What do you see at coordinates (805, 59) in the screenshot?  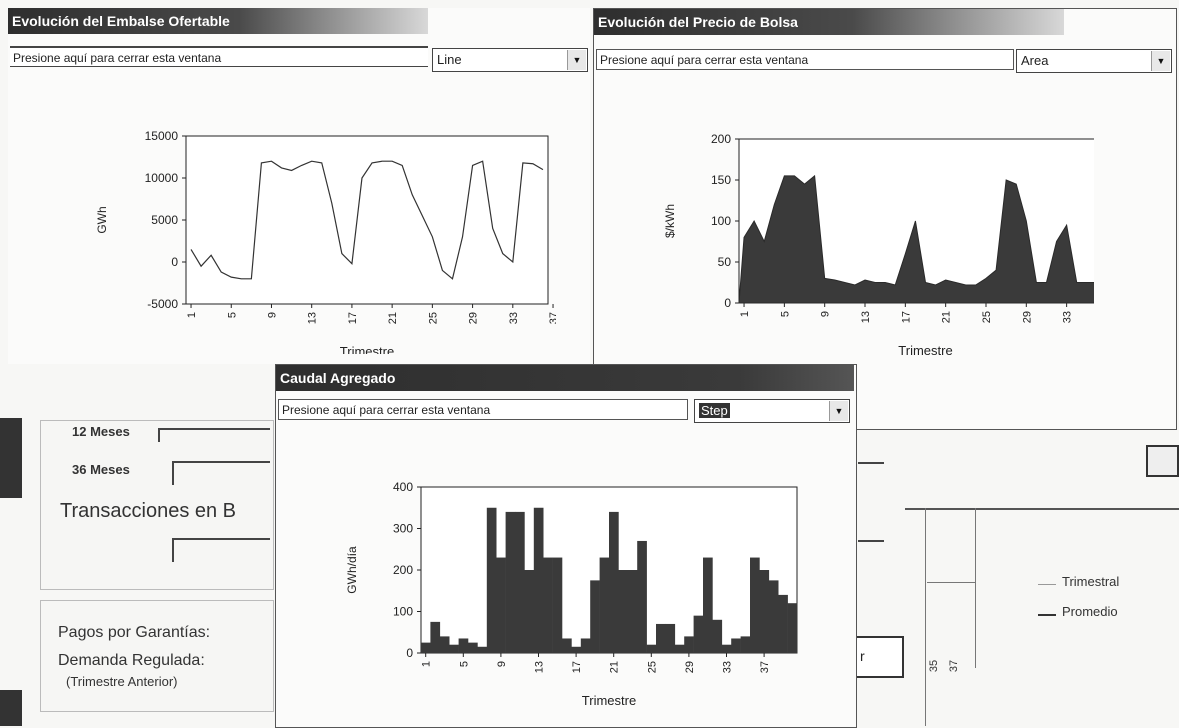 I see `window-precio-close: Presione aquí para cerrar esta ventana` at bounding box center [805, 59].